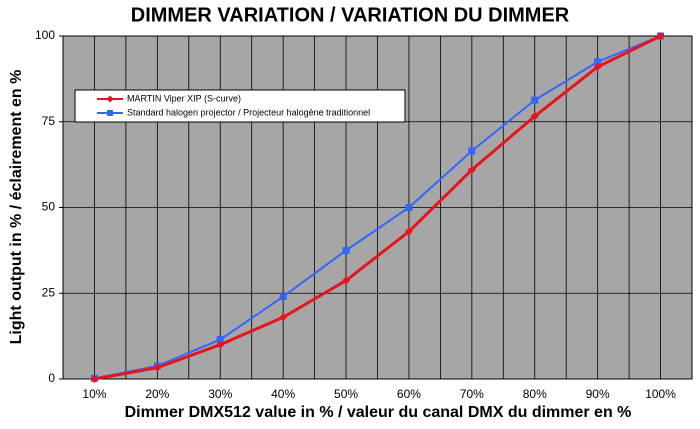  Describe the element at coordinates (660, 394) in the screenshot. I see `x-tick-label: 100%` at that location.